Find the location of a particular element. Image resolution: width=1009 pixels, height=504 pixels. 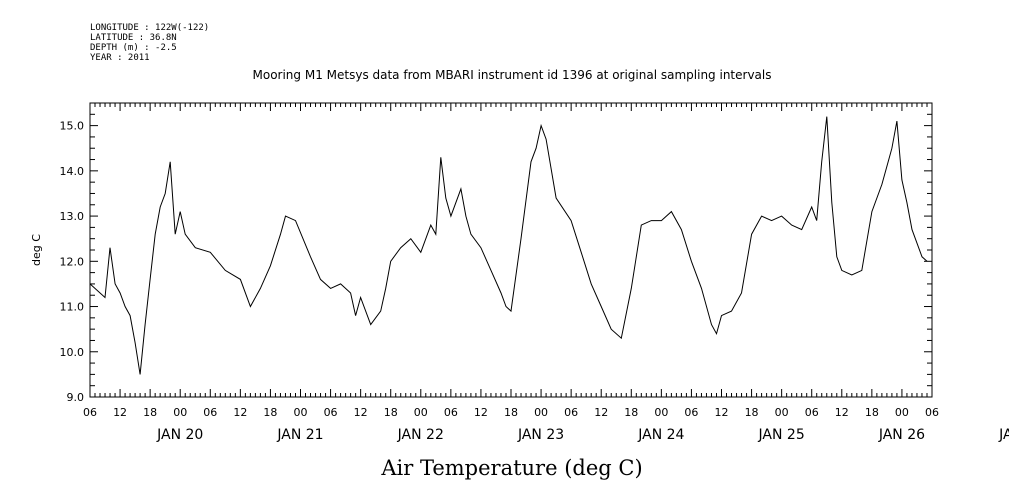

y-tick-label: 11.0 is located at coordinates (72, 307).